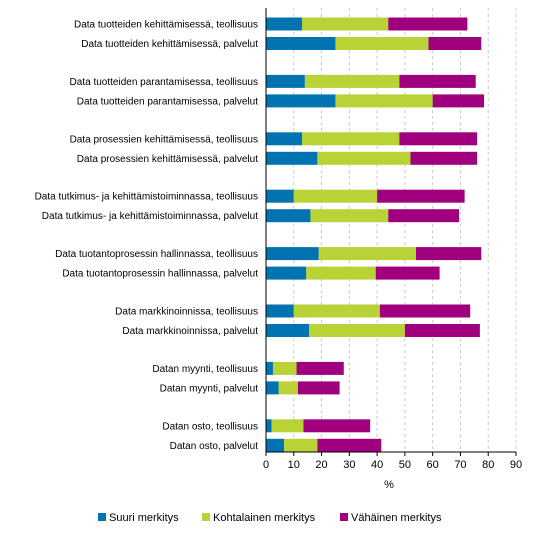  I want to click on category-label-15: Datan osto, palvelut, so click(214, 446).